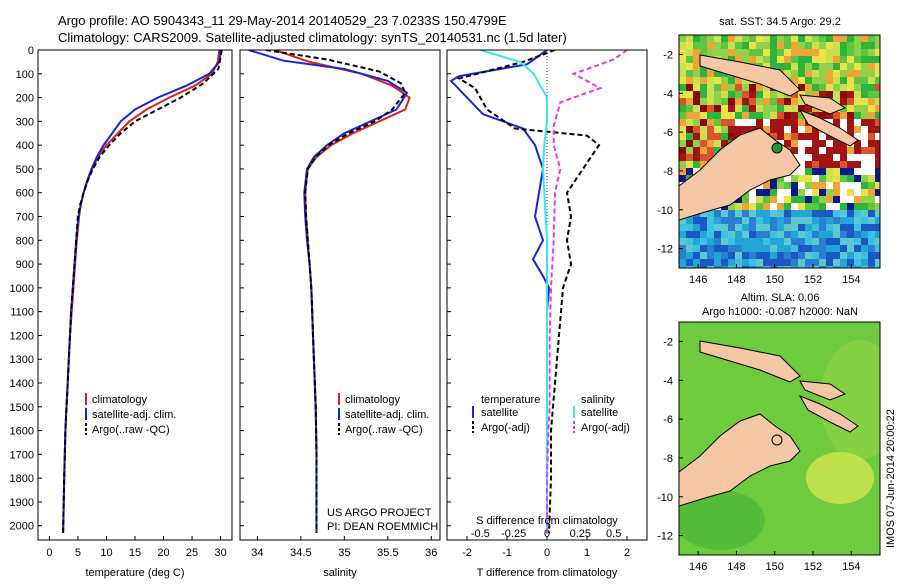 The image size is (900, 585). I want to click on x-tick-label: 35.5, so click(387, 553).